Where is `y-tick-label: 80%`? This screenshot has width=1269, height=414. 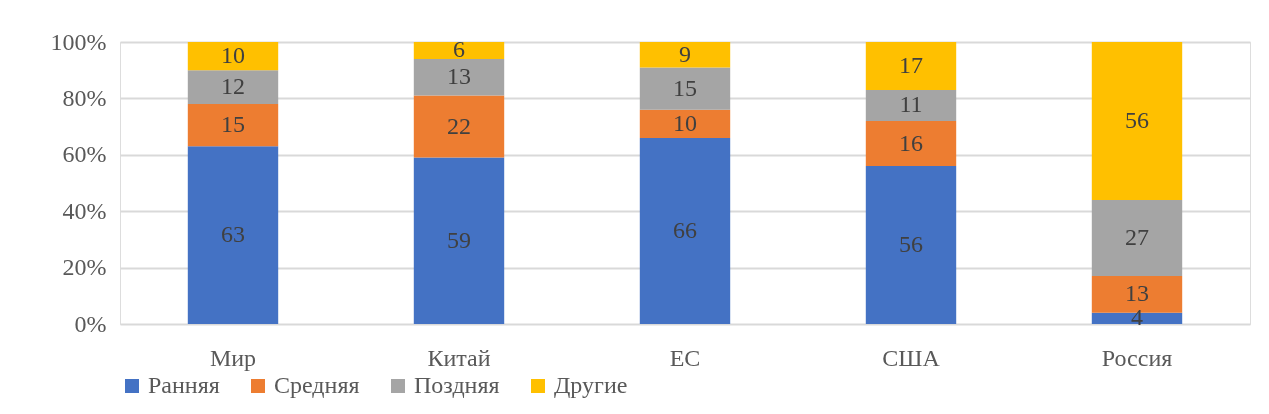 y-tick-label: 80% is located at coordinates (84, 97).